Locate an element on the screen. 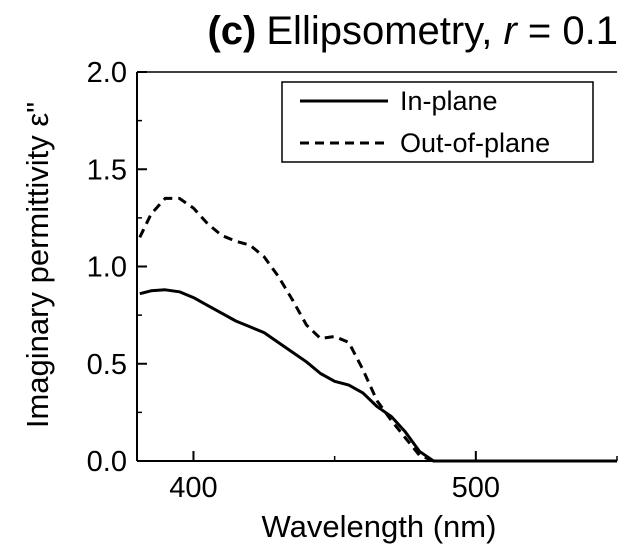 The height and width of the screenshot is (551, 618). y-axis-label: Imaginary permittivity ε" is located at coordinates (37, 265).